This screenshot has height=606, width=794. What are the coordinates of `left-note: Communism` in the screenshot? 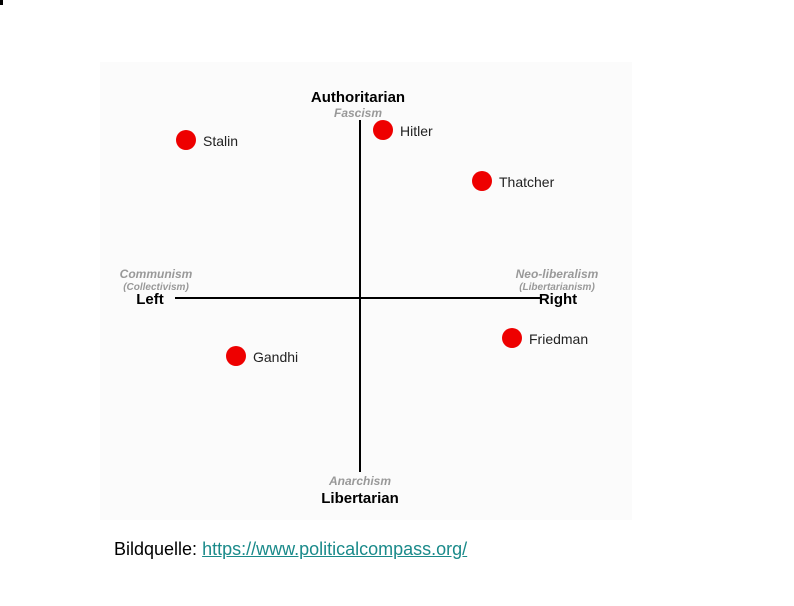 It's located at (156, 274).